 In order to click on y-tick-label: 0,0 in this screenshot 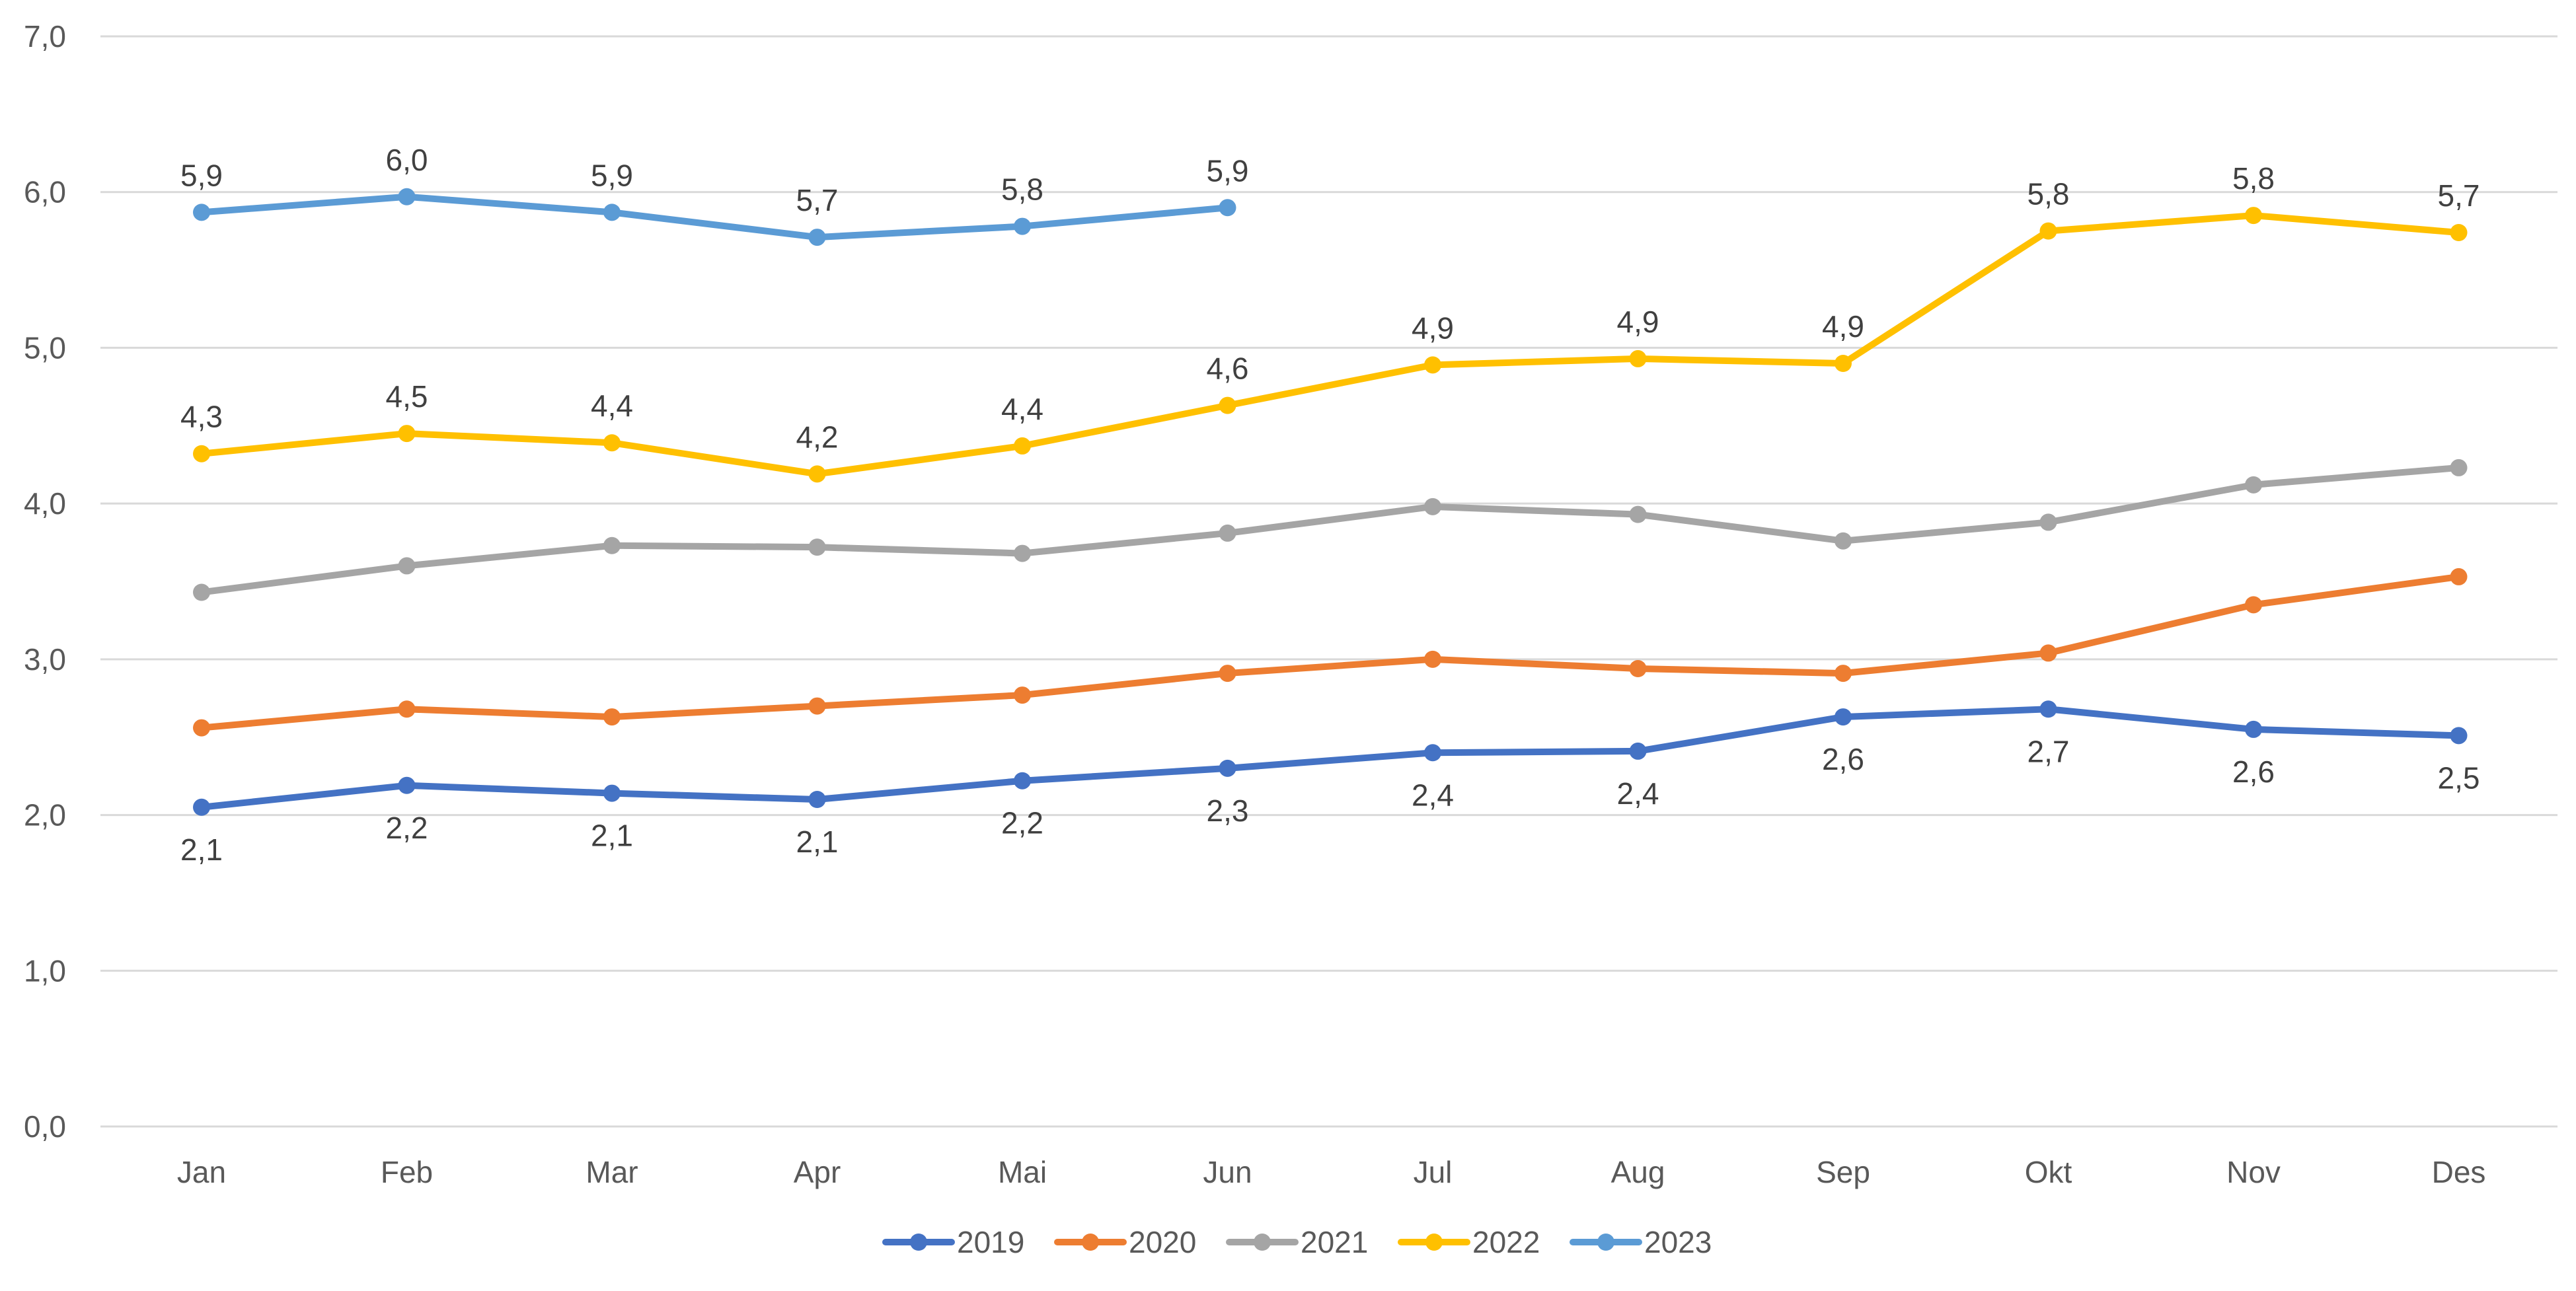, I will do `click(45, 1126)`.